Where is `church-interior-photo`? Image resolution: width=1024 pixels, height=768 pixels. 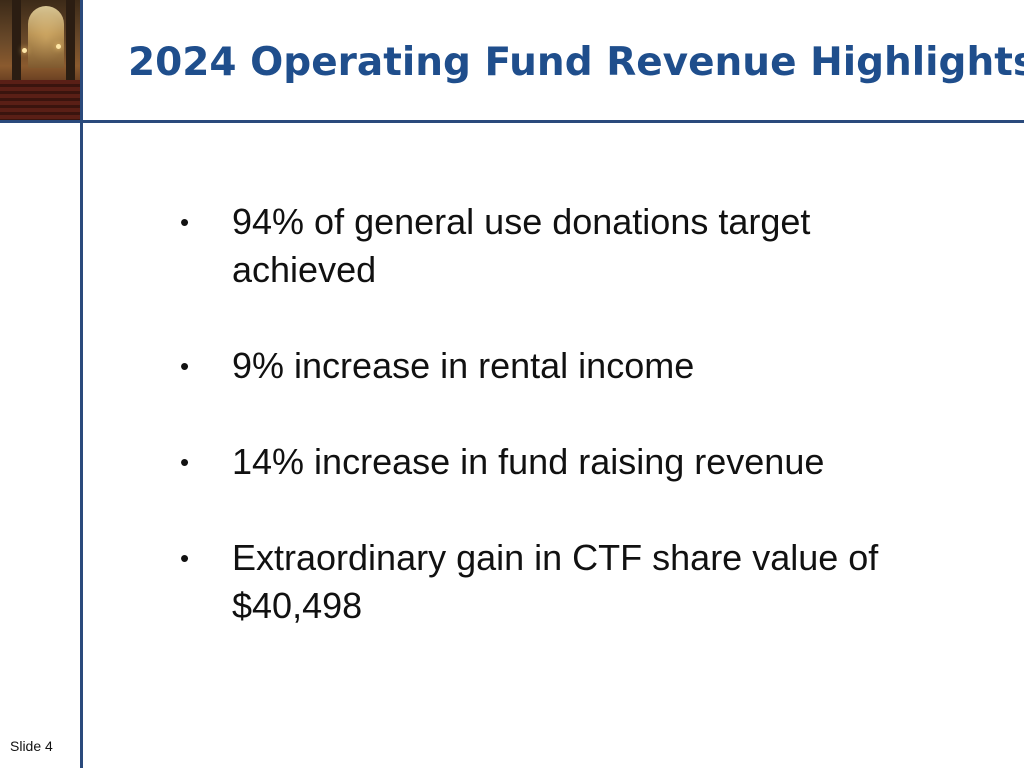
church-interior-photo is located at coordinates (40, 60).